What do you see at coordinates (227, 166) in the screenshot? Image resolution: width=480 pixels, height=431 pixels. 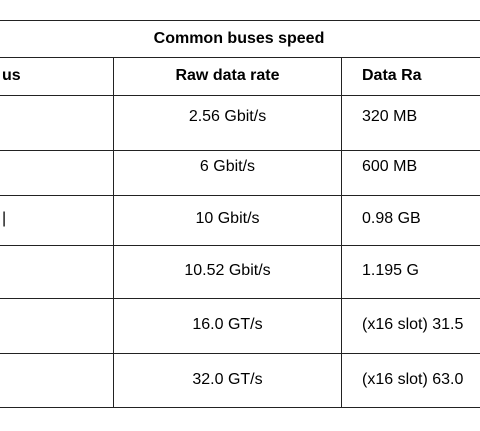 I see `table-cell: 6 Gbit/s` at bounding box center [227, 166].